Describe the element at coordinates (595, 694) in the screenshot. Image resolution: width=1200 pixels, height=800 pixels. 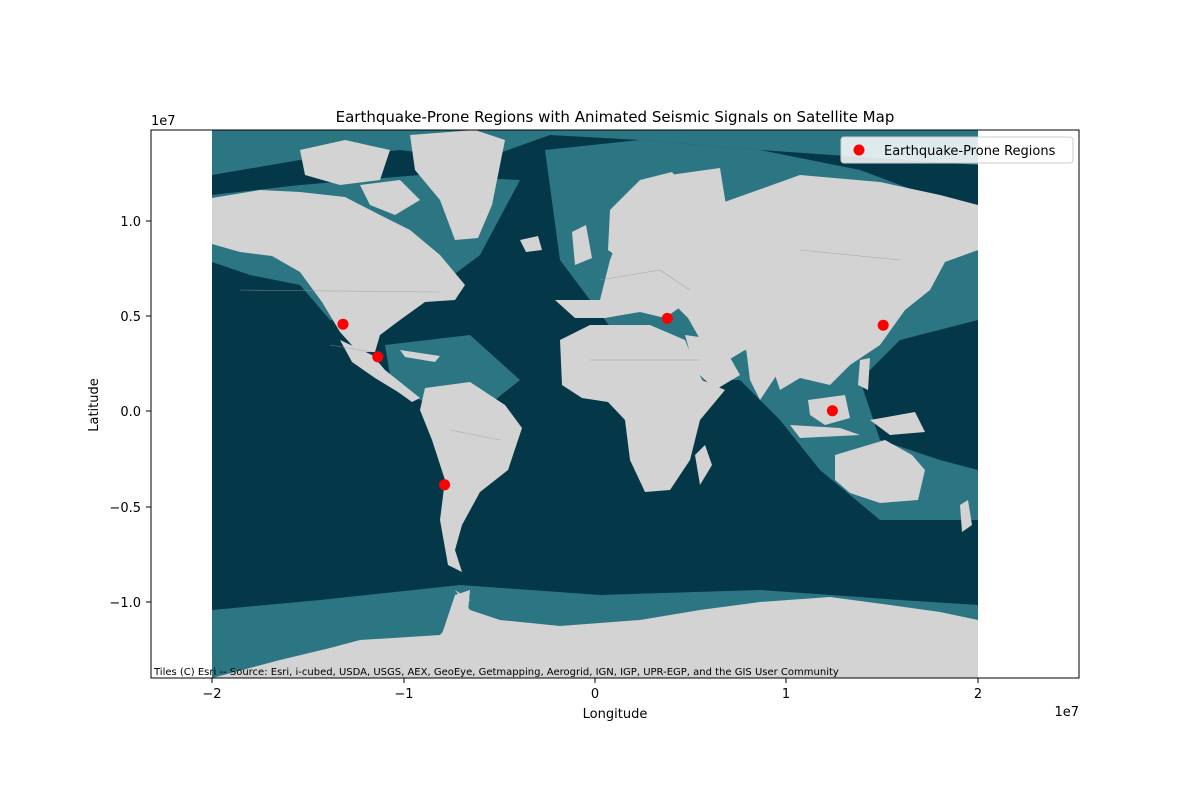
I see `x-tick-label: 0` at that location.